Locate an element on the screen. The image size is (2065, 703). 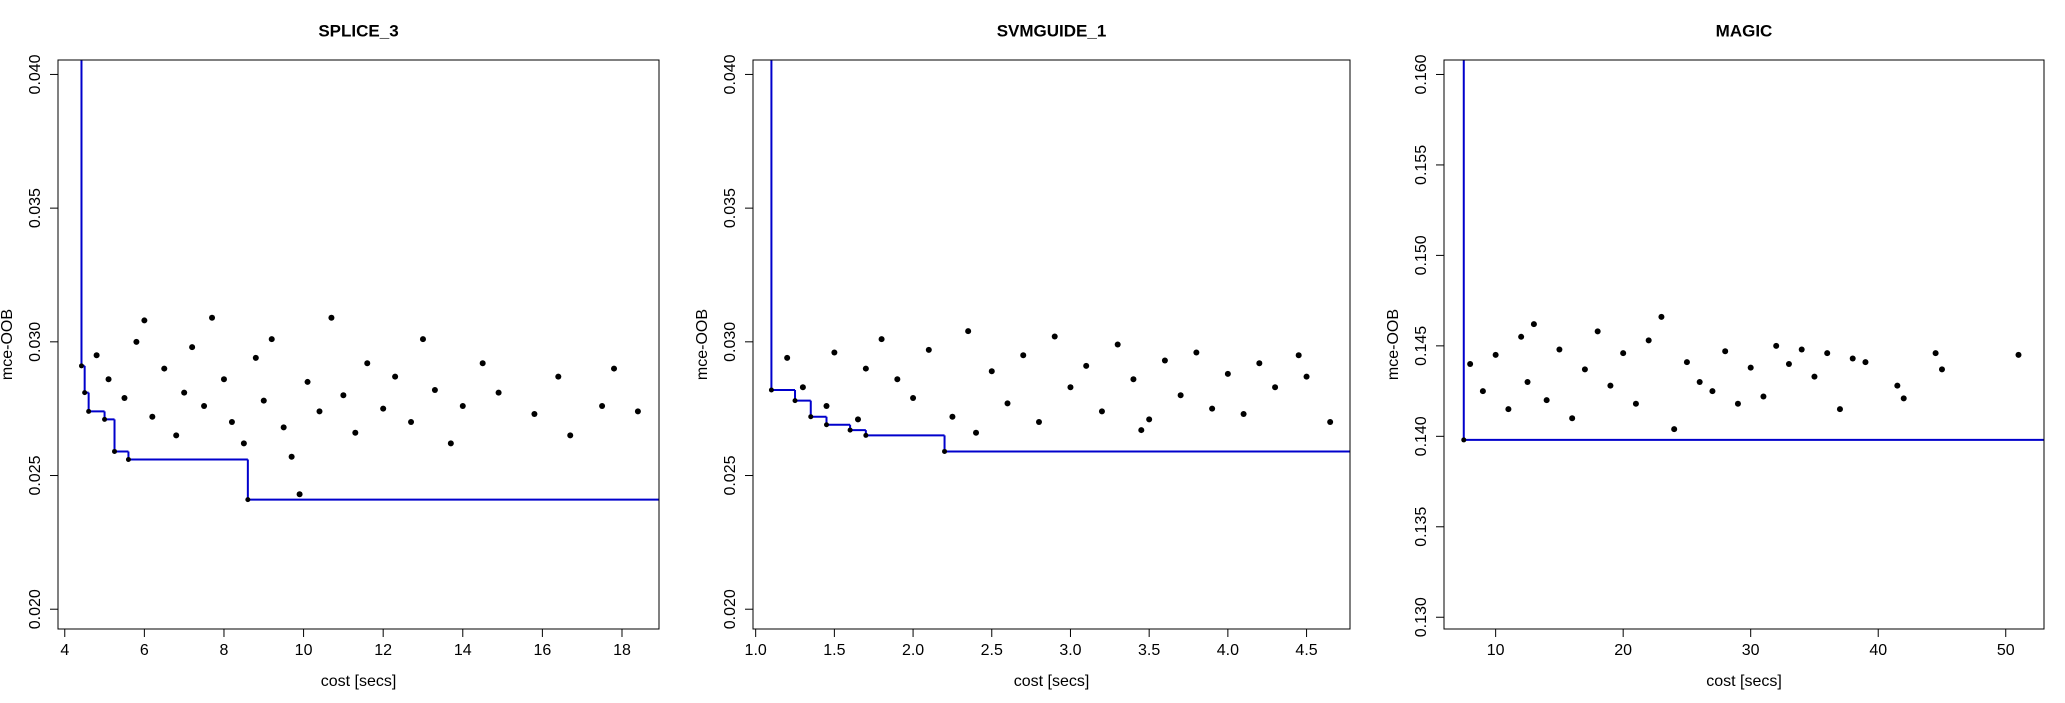
y-axis-label: mce-OOB is located at coordinates (1393, 344).